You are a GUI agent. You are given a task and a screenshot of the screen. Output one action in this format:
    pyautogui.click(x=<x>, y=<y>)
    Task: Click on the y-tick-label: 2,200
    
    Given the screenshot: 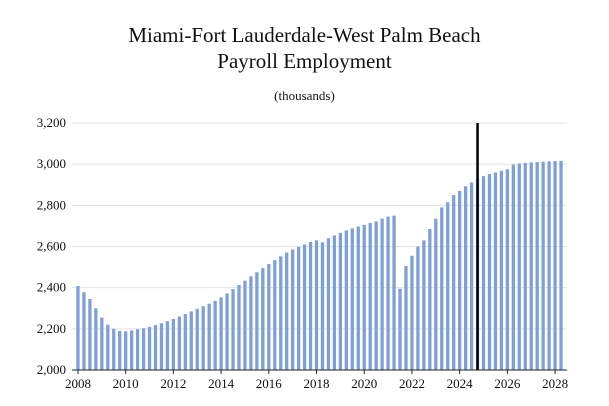 What is the action you would take?
    pyautogui.click(x=51, y=328)
    